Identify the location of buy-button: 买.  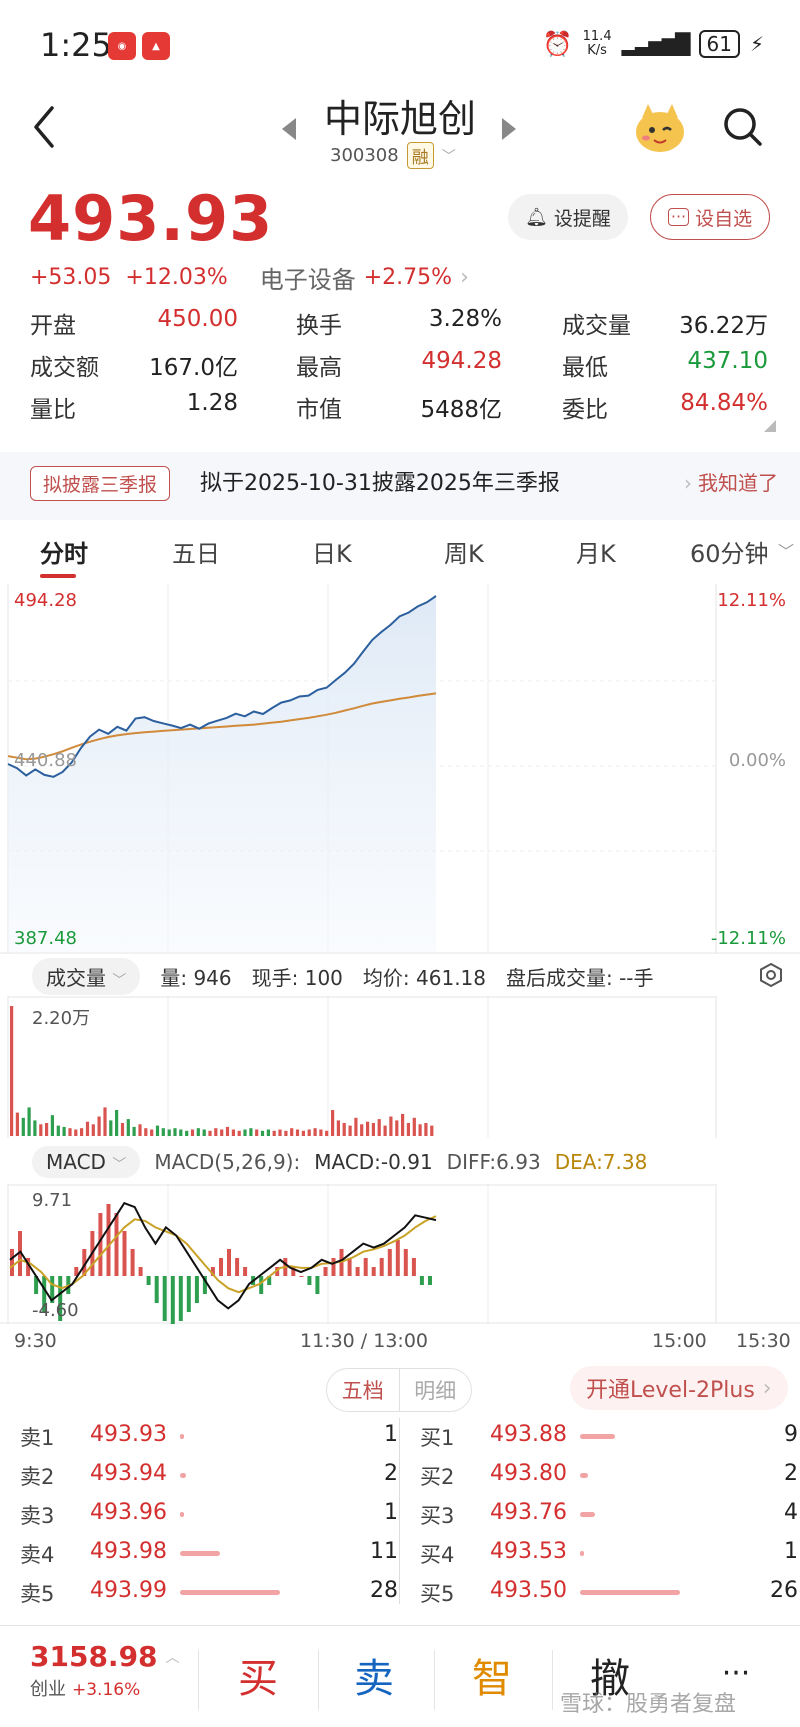
(258, 1679).